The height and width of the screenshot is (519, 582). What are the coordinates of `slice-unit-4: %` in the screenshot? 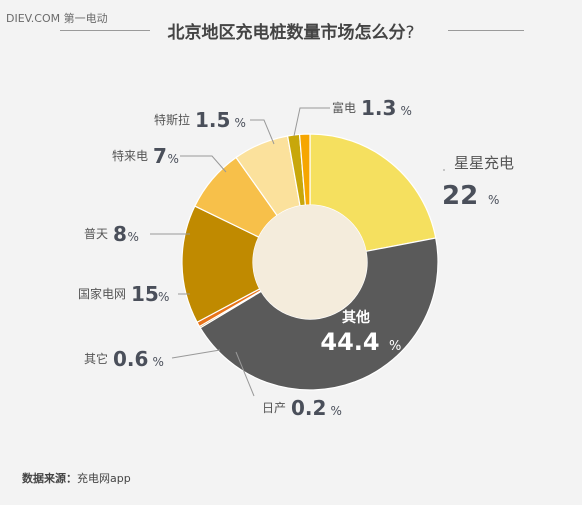 It's located at (163, 297).